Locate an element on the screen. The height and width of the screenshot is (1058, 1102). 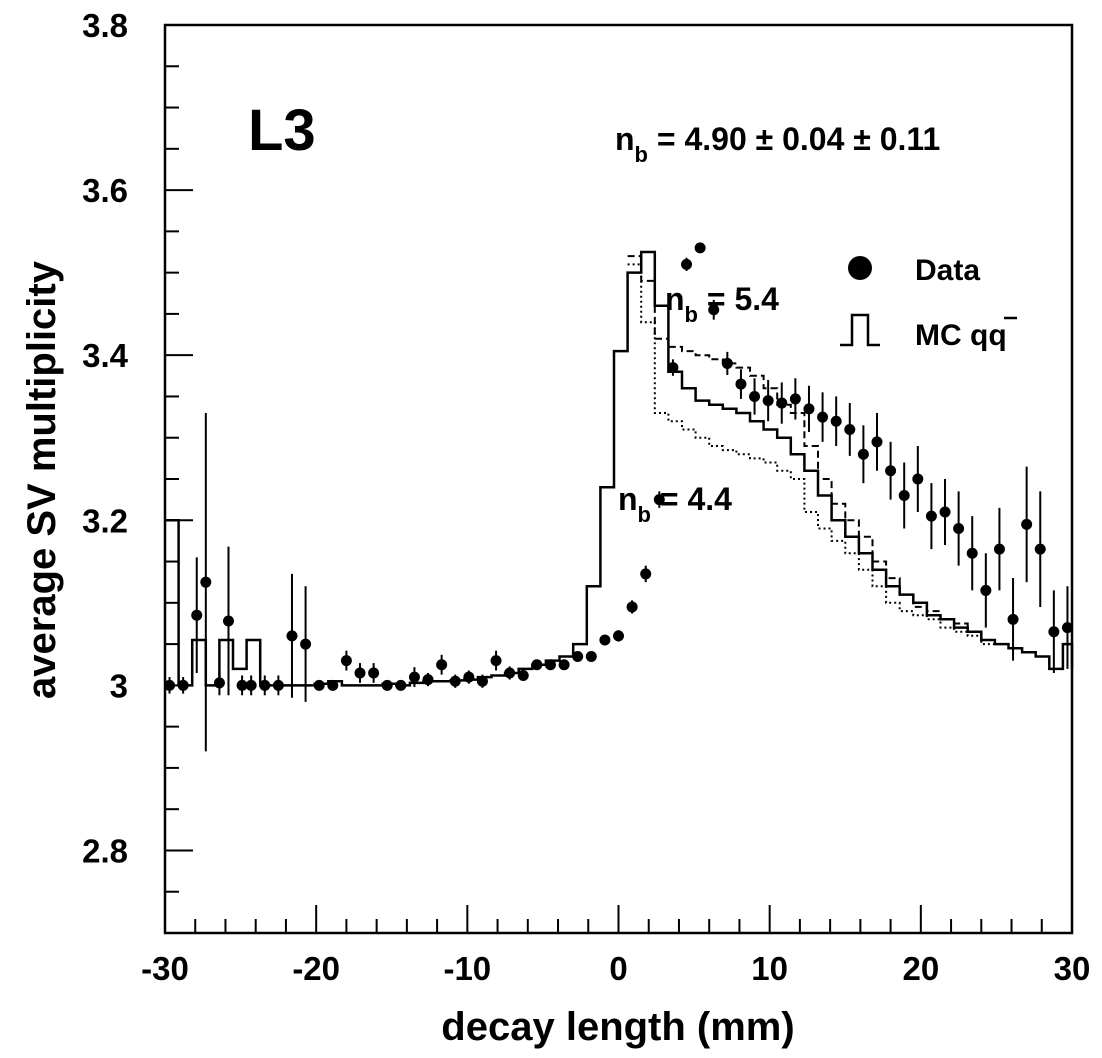
x-tick-label: -10 is located at coordinates (467, 968).